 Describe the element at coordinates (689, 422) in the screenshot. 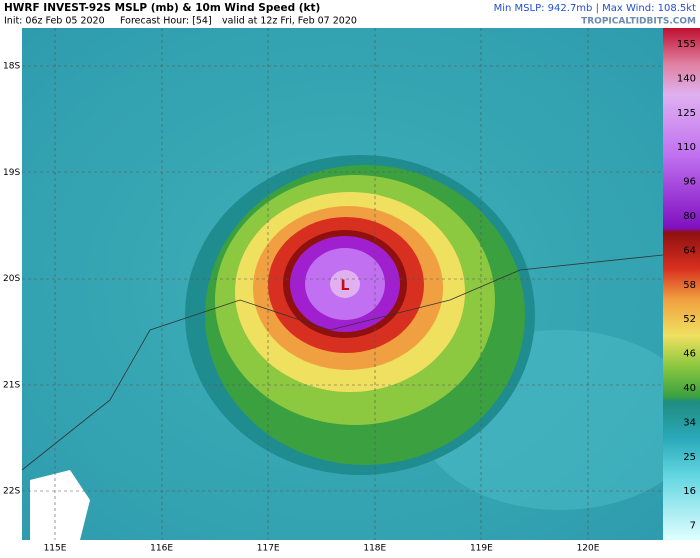

I see `colorbar-label: 34` at that location.